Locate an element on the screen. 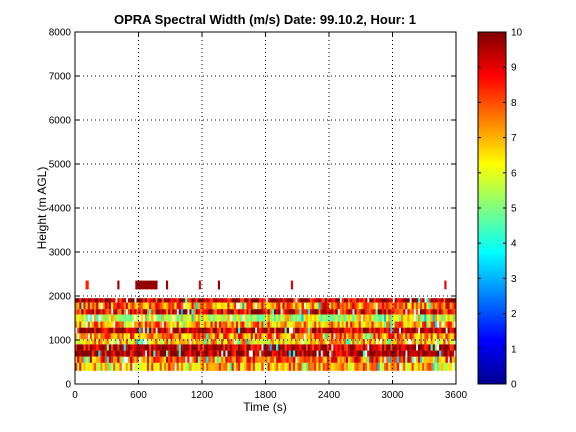 The image size is (576, 432). y-tick-label: 2000 is located at coordinates (60, 297).